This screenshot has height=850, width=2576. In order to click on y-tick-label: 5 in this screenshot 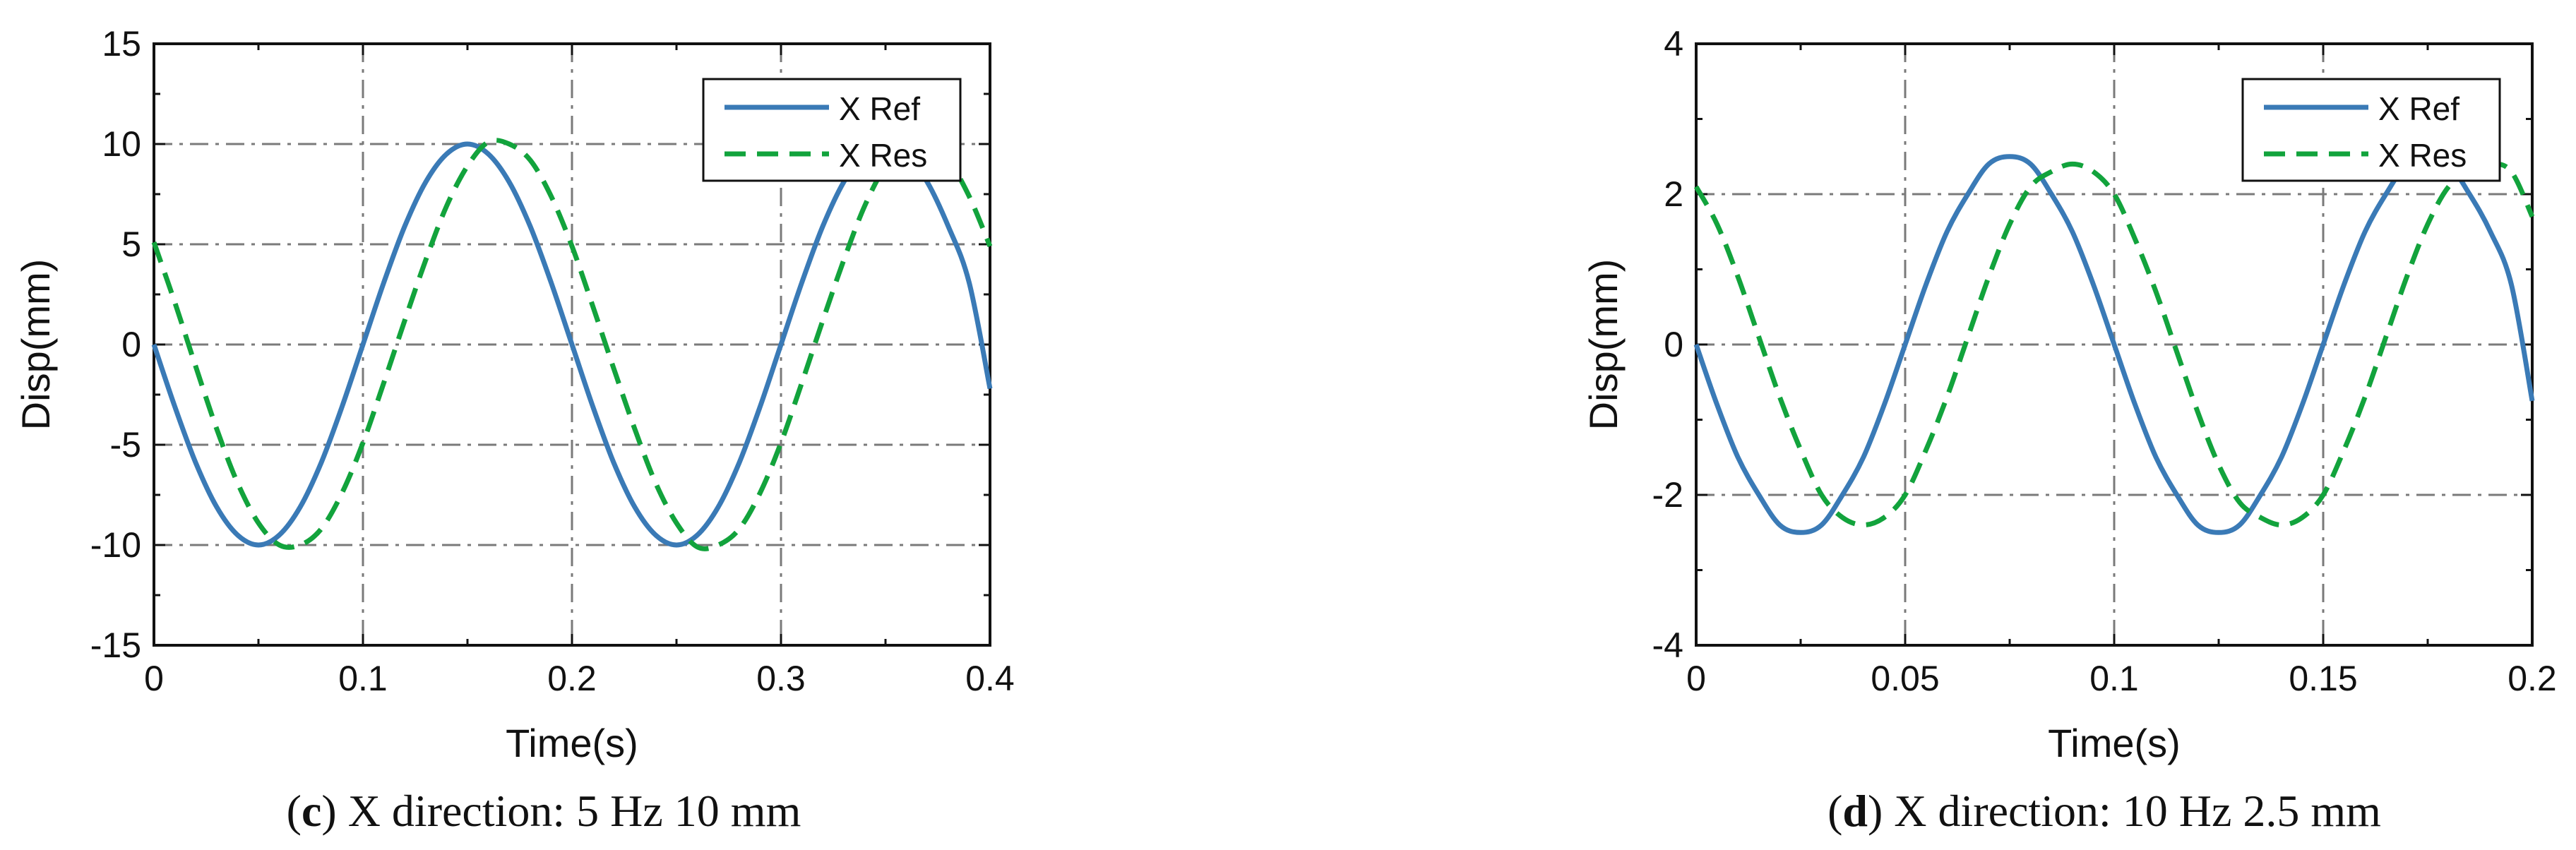, I will do `click(131, 244)`.